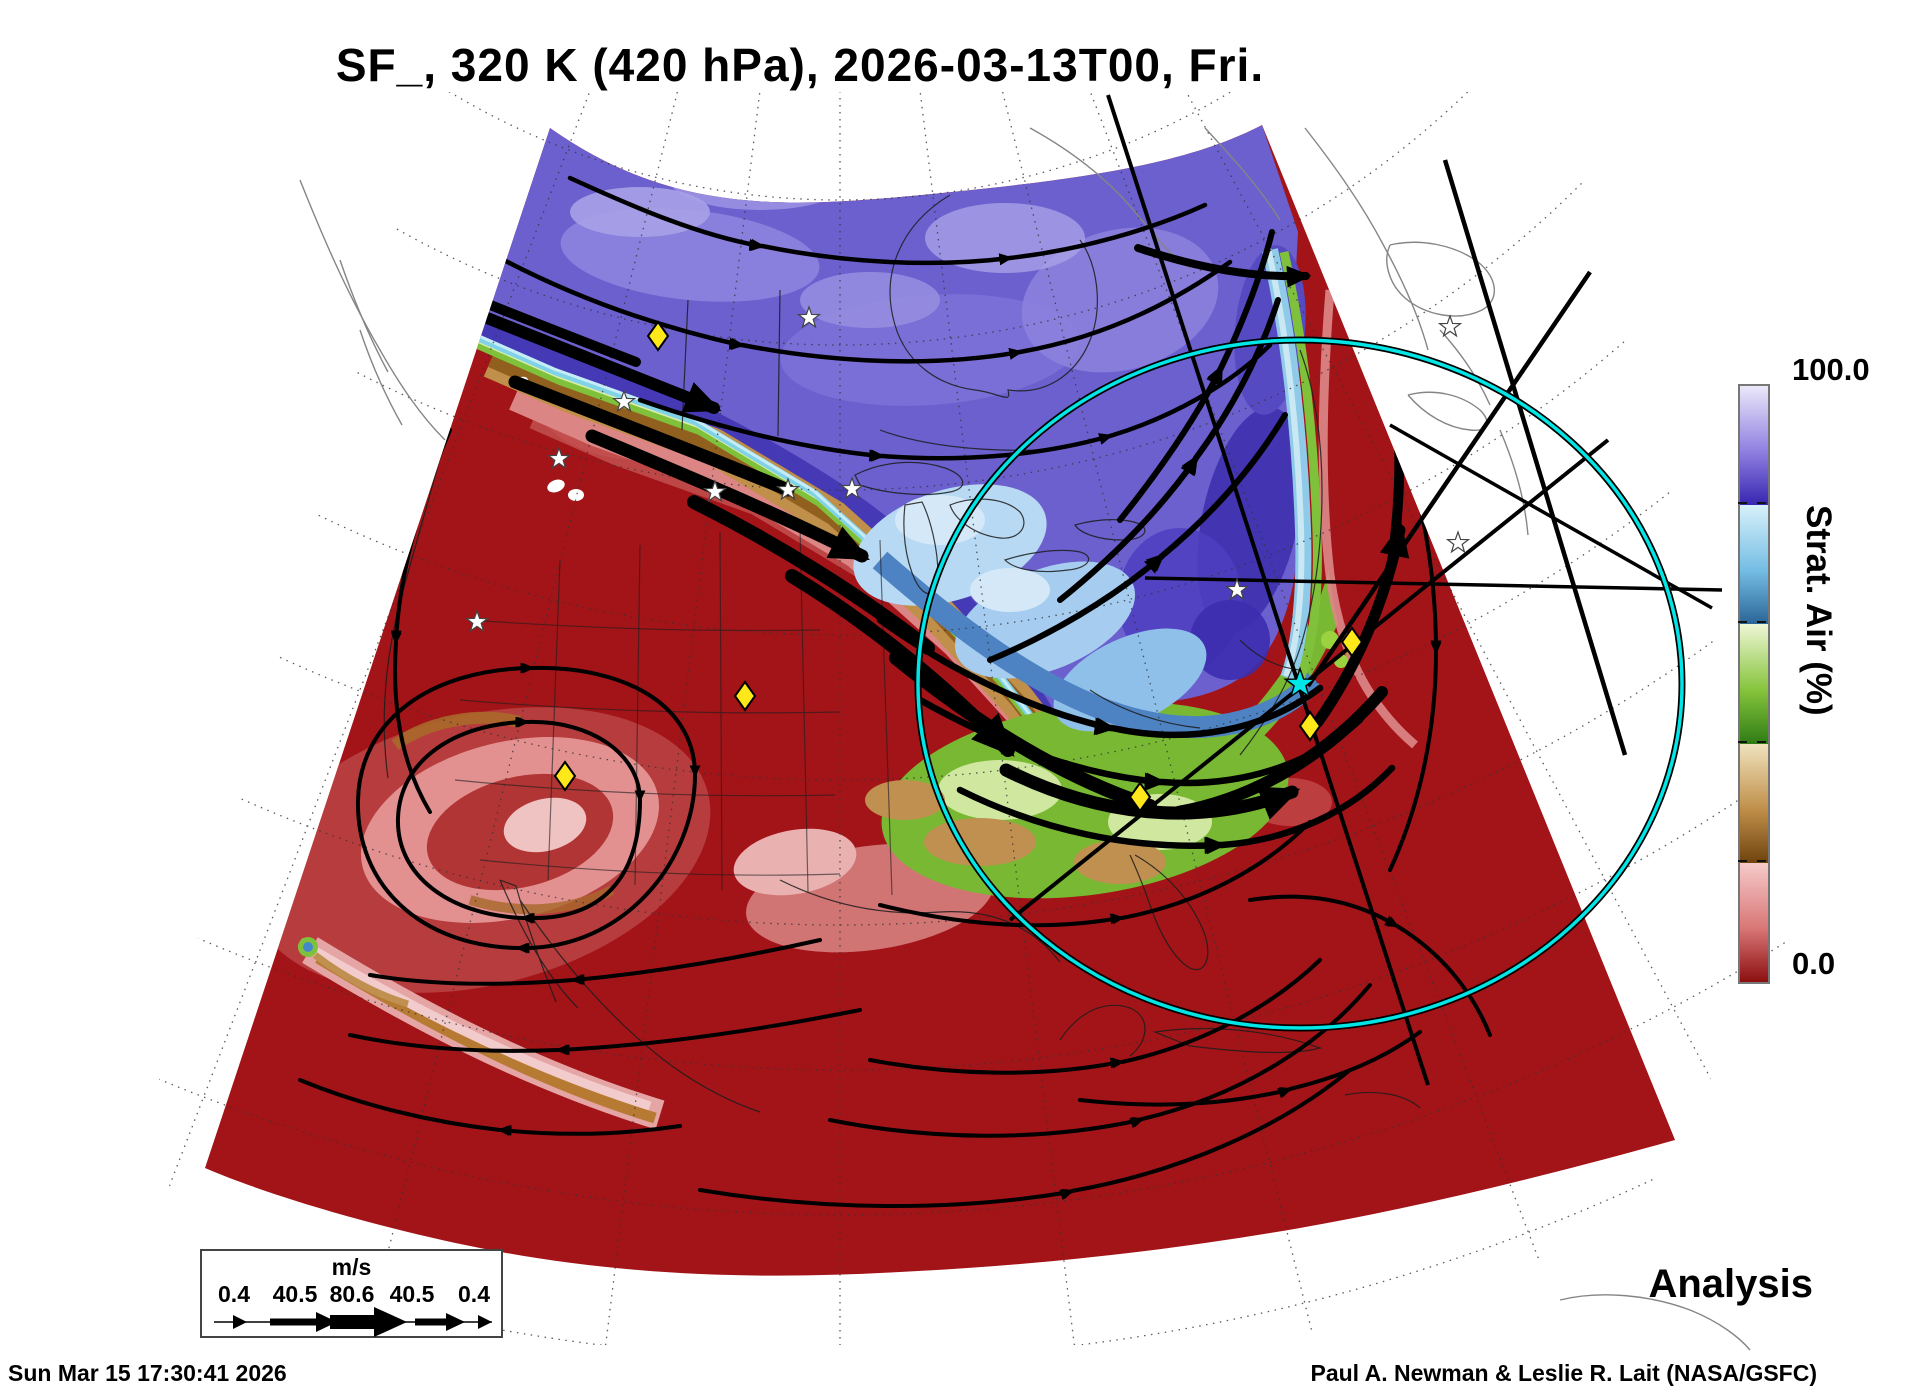  Describe the element at coordinates (1754, 446) in the screenshot. I see `colorbar-seg-purple` at that location.